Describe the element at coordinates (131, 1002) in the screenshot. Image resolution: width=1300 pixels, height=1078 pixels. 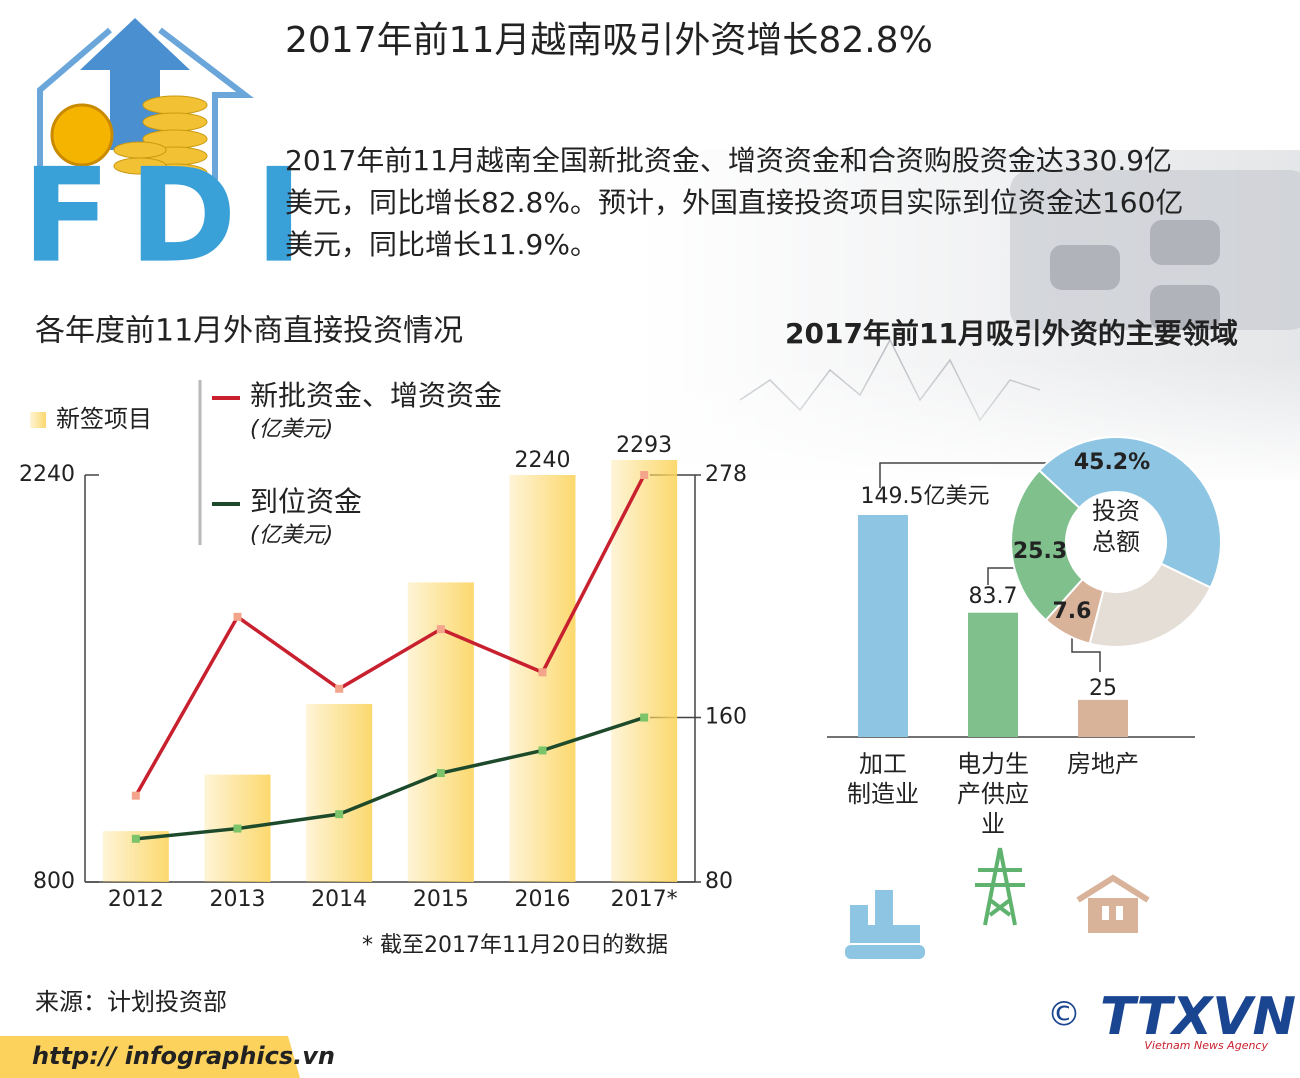
I see `source: 来源：计划投资部` at that location.